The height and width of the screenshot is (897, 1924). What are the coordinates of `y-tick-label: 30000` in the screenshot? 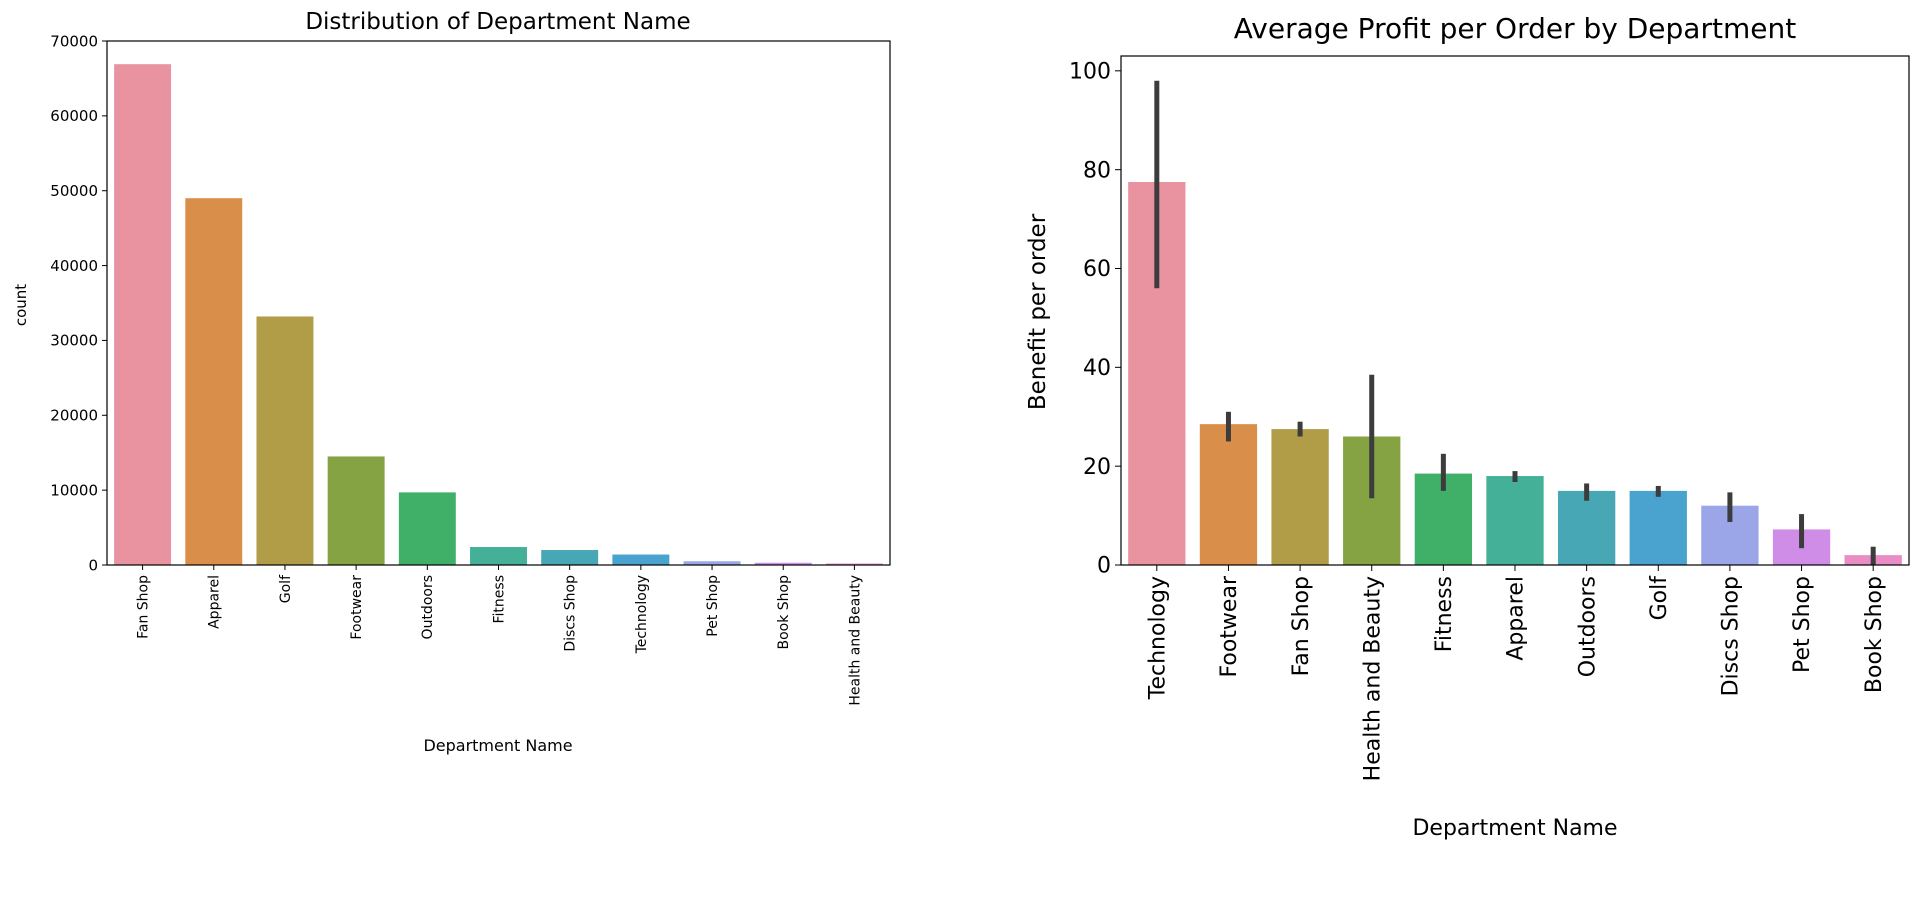 It's located at (74, 341).